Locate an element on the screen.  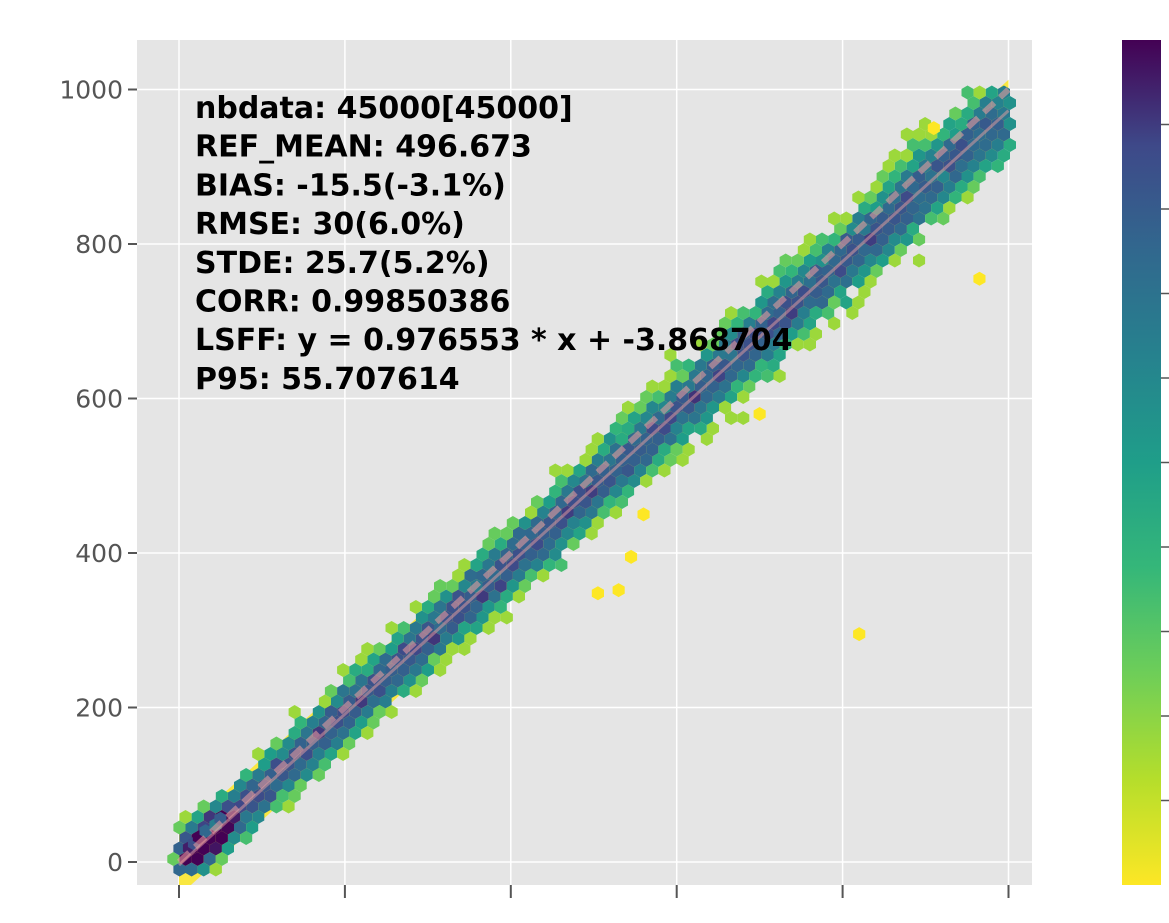
colorbar is located at coordinates (1141, 462).